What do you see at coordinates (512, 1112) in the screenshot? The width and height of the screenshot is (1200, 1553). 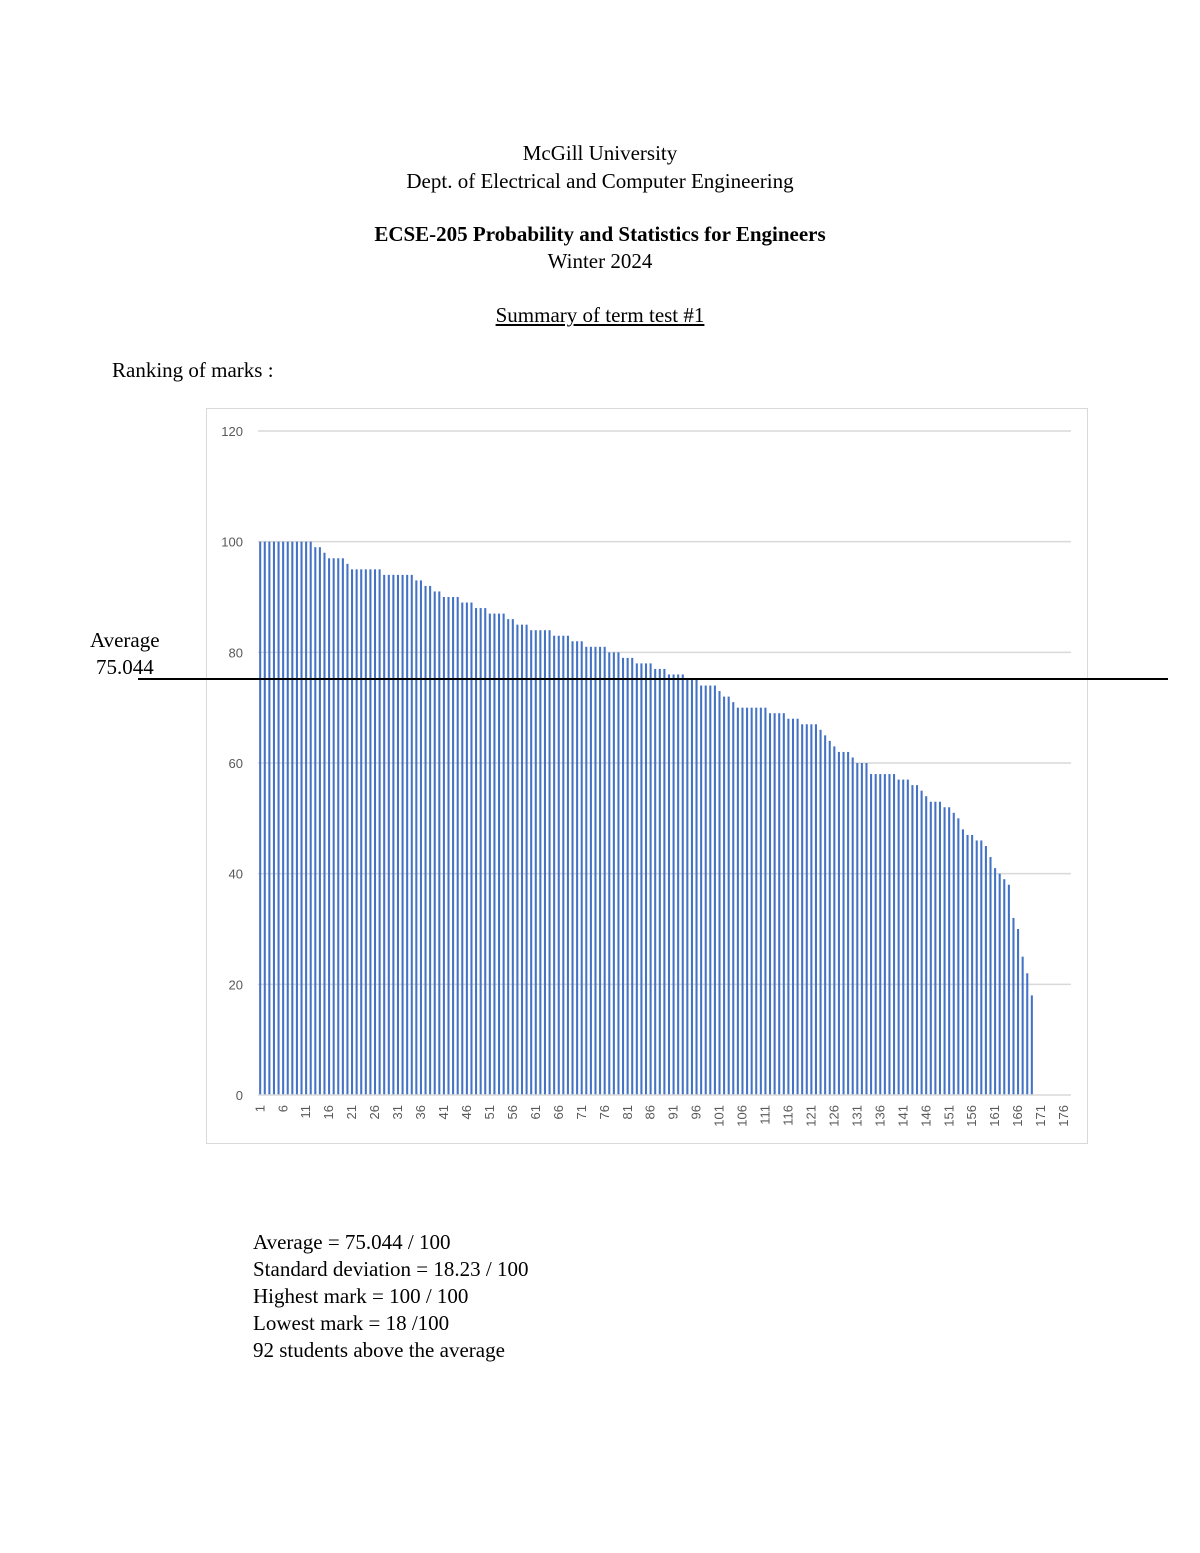 I see `x-tick-label: 56` at bounding box center [512, 1112].